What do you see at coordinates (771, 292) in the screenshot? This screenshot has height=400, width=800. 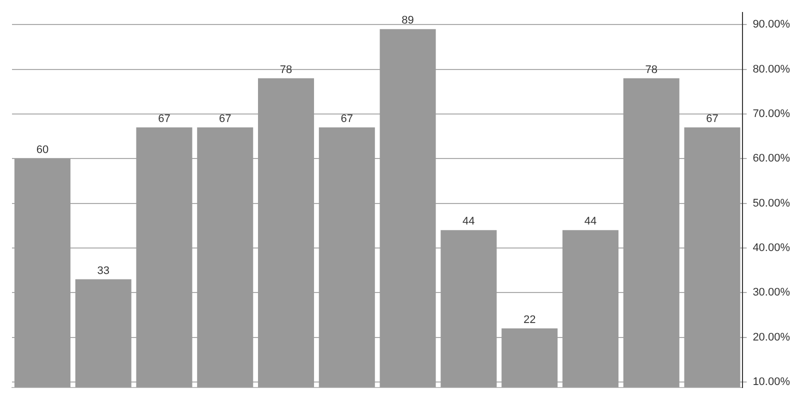 I see `y-tick-label: 30.00%` at bounding box center [771, 292].